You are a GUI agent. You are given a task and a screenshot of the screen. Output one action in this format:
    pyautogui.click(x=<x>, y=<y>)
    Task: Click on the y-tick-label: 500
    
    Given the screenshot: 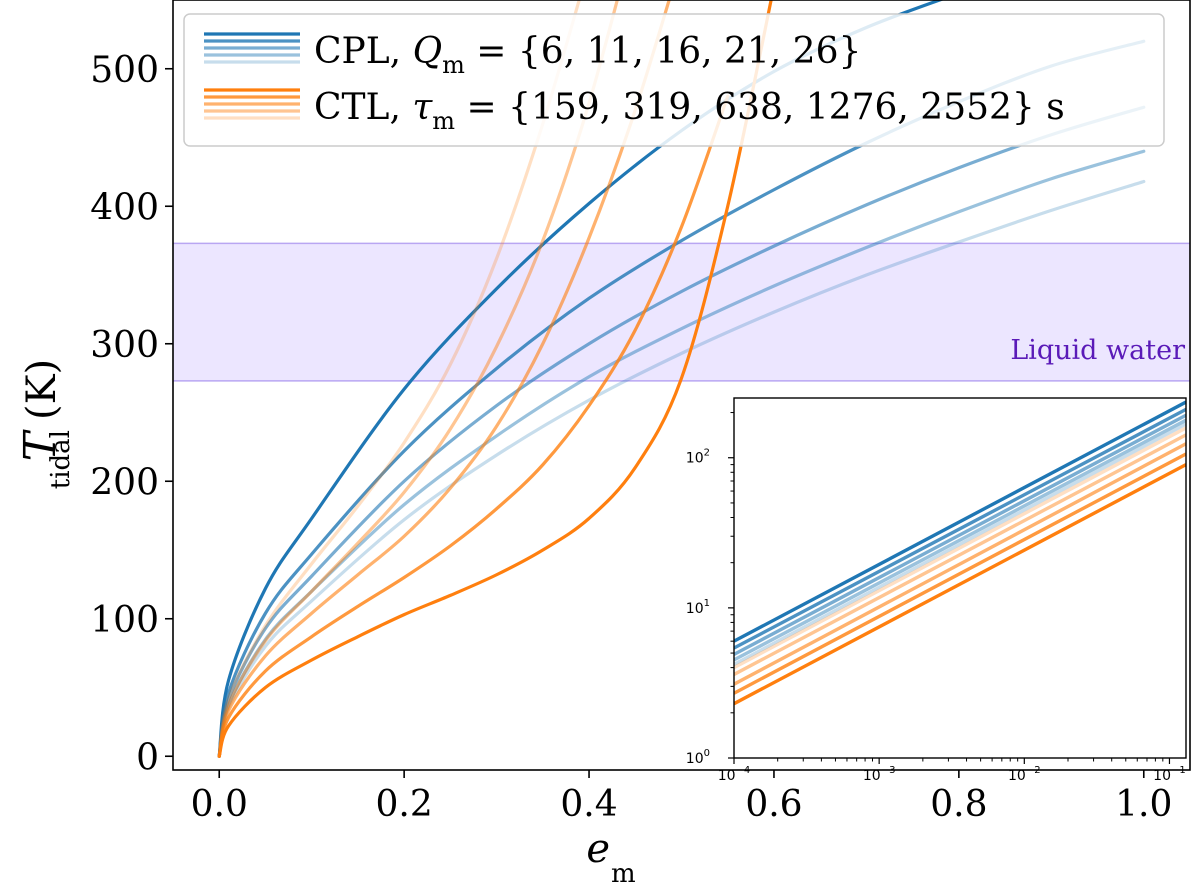 What is the action you would take?
    pyautogui.click(x=124, y=70)
    